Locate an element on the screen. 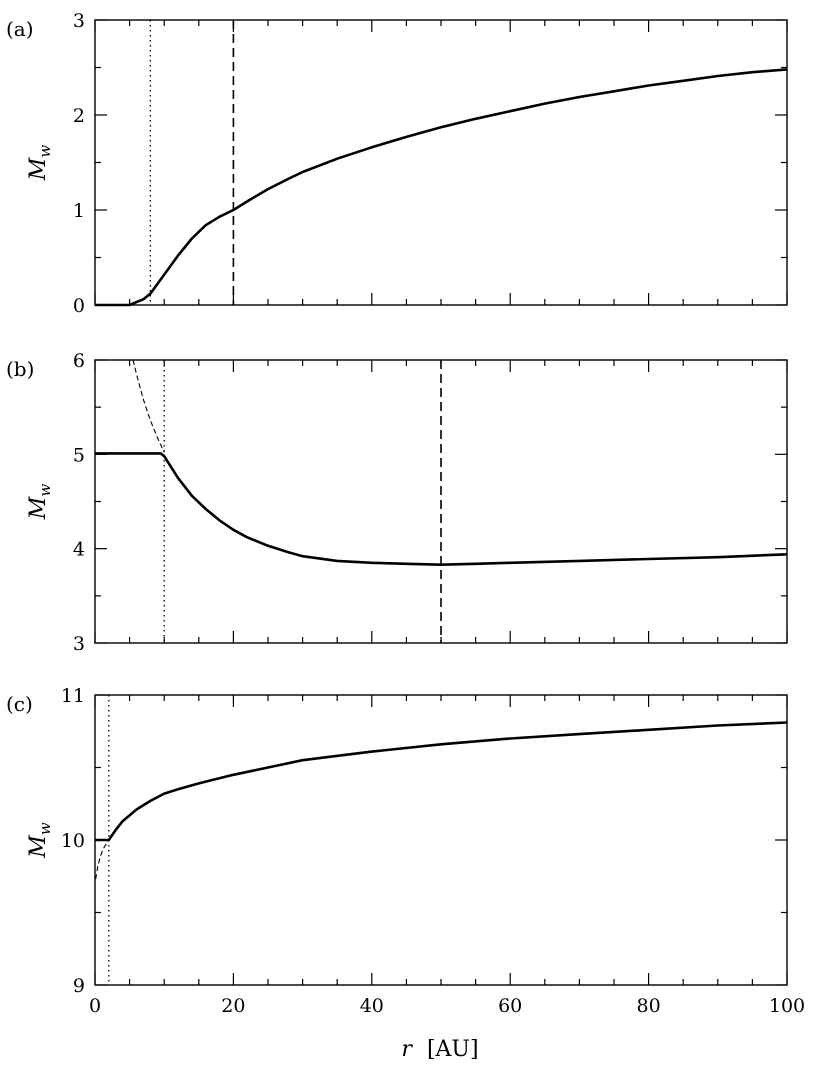  panel-c-ytick-label: 11 is located at coordinates (73, 696).